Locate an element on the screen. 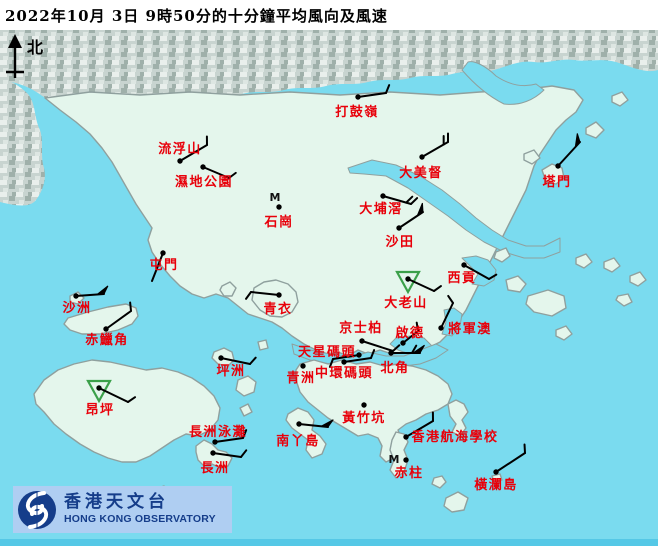 The image size is (658, 546). stanley-peninsula is located at coordinates (399, 455).